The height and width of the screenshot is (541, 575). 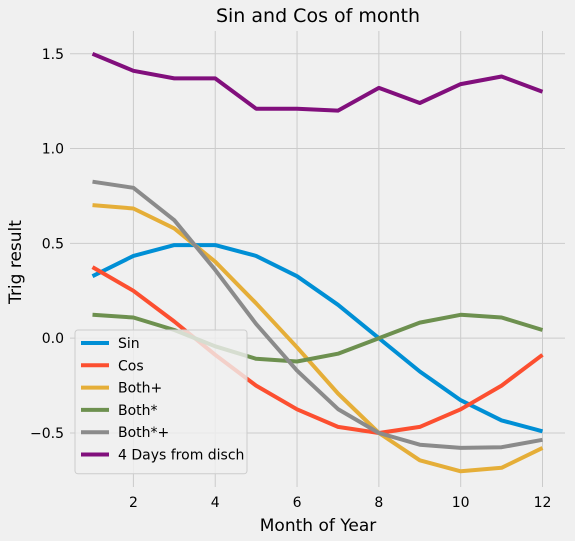 I want to click on chart-title: Sin and Cos of month, so click(x=318, y=16).